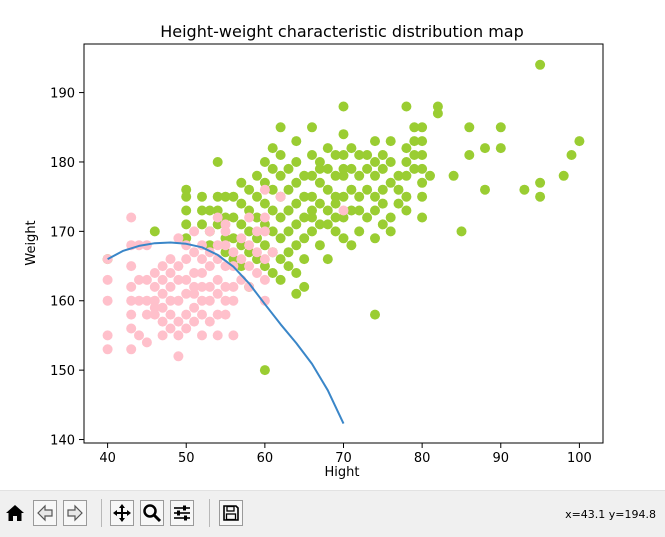 The image size is (665, 537). I want to click on home-button, so click(15, 513).